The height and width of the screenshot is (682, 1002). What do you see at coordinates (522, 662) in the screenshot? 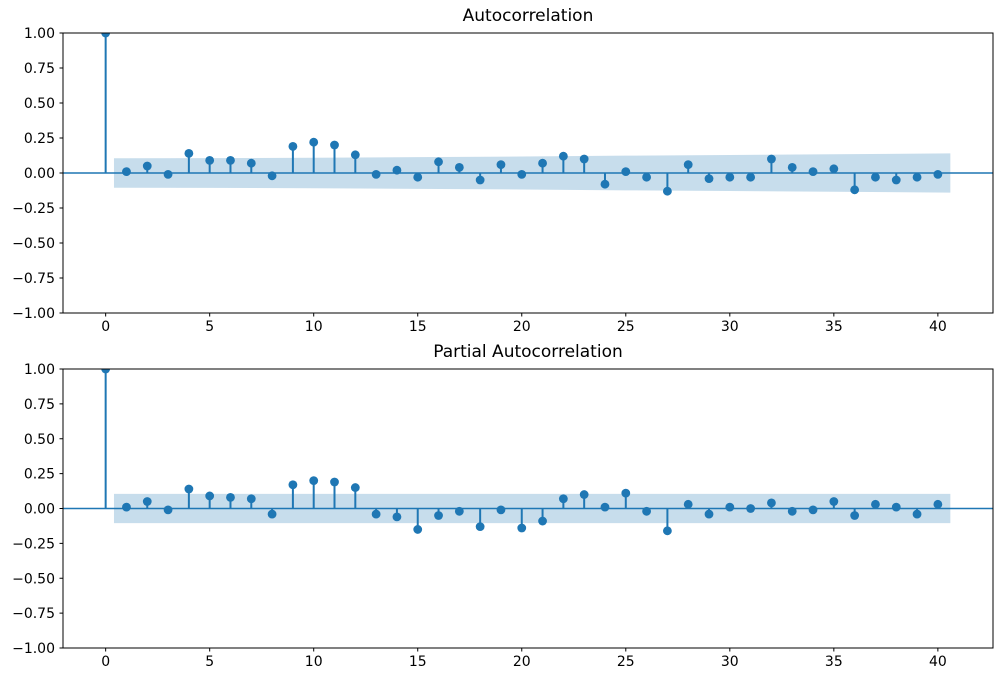
I see `x-tick-label: 20` at bounding box center [522, 662].